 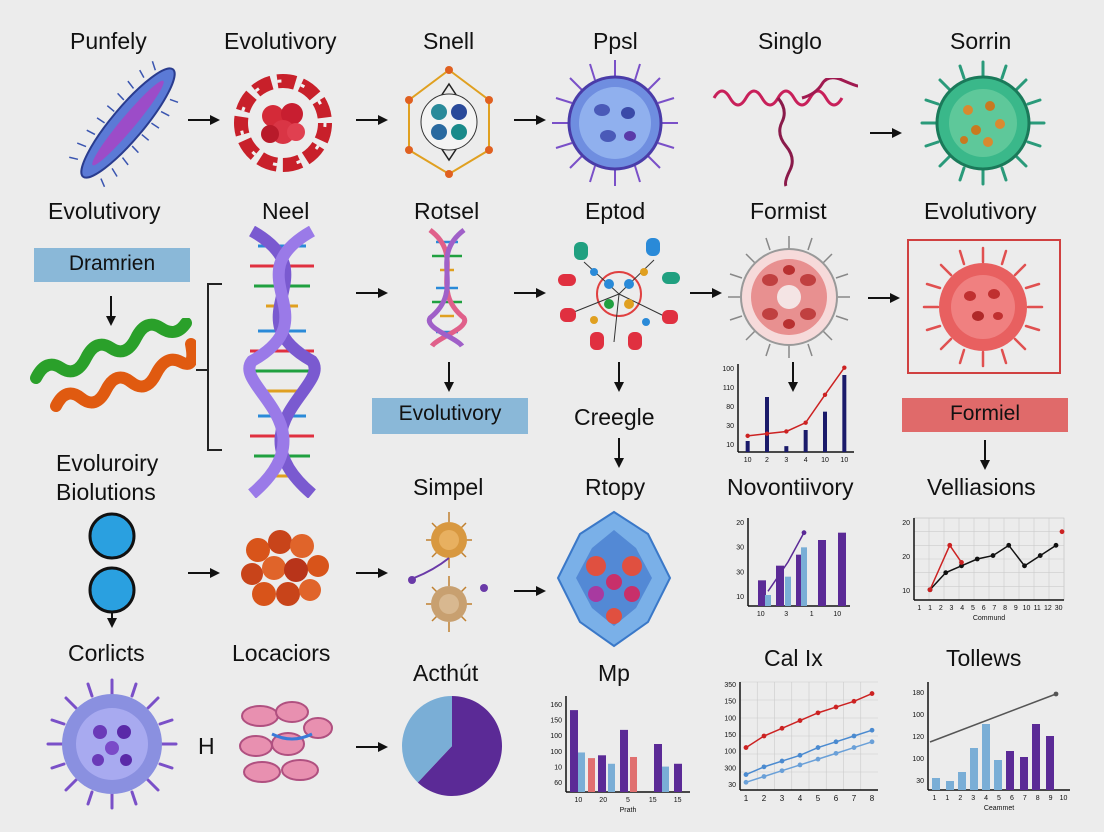 I want to click on small-dna-illustration, so click(x=447, y=288).